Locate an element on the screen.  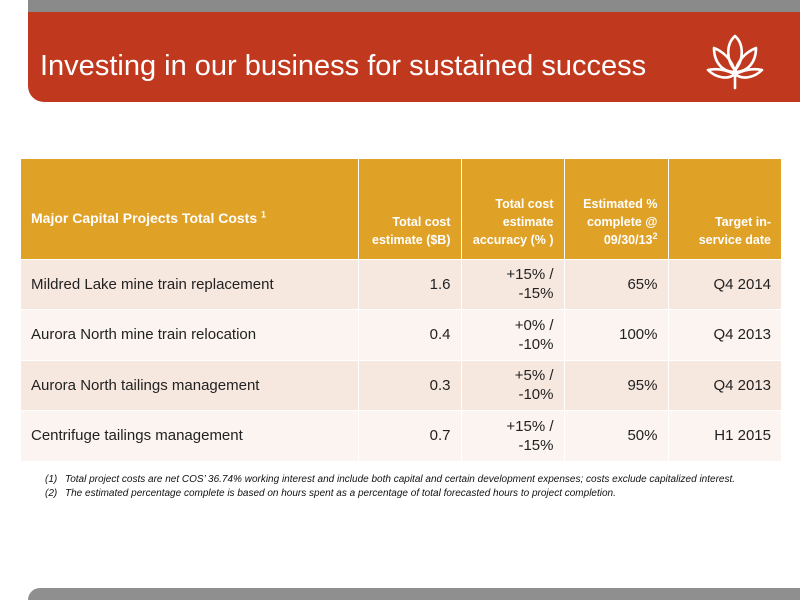
header-pct-complete: Estimated % complete @ 09/30/132 is located at coordinates (616, 209).